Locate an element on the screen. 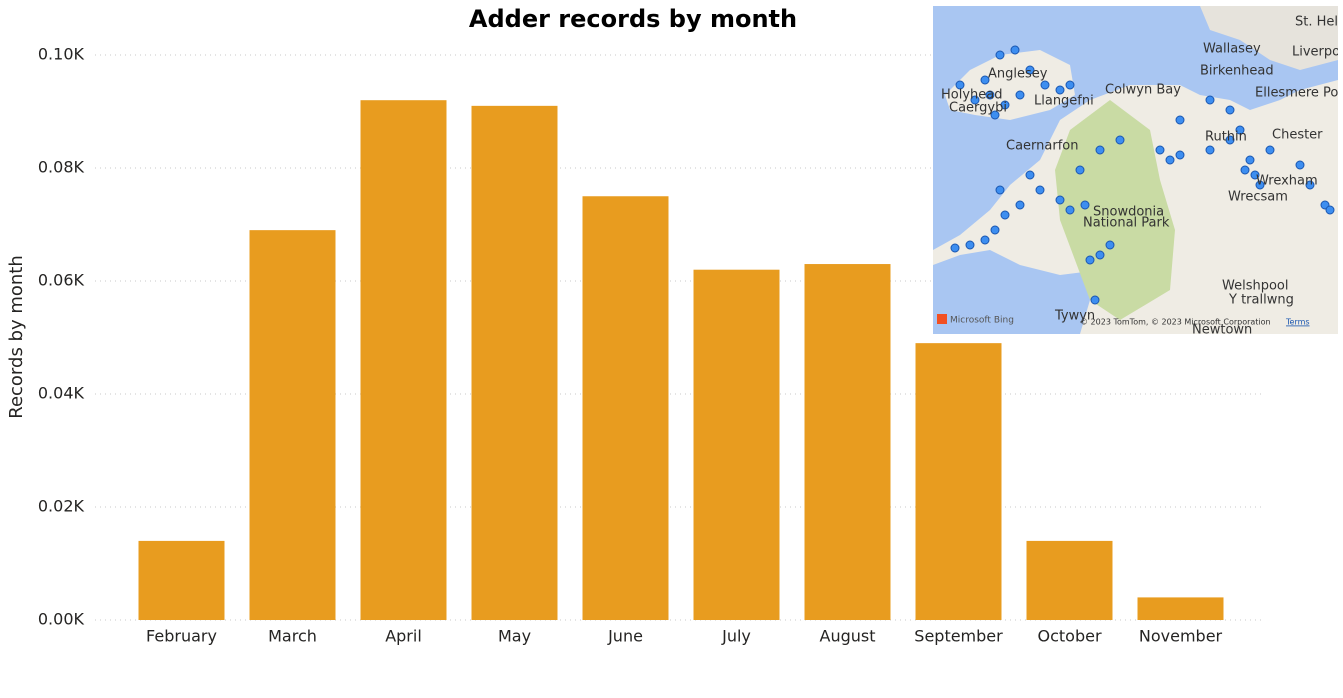 Image resolution: width=1343 pixels, height=698 pixels. place-label: Wrecsam is located at coordinates (1258, 197).